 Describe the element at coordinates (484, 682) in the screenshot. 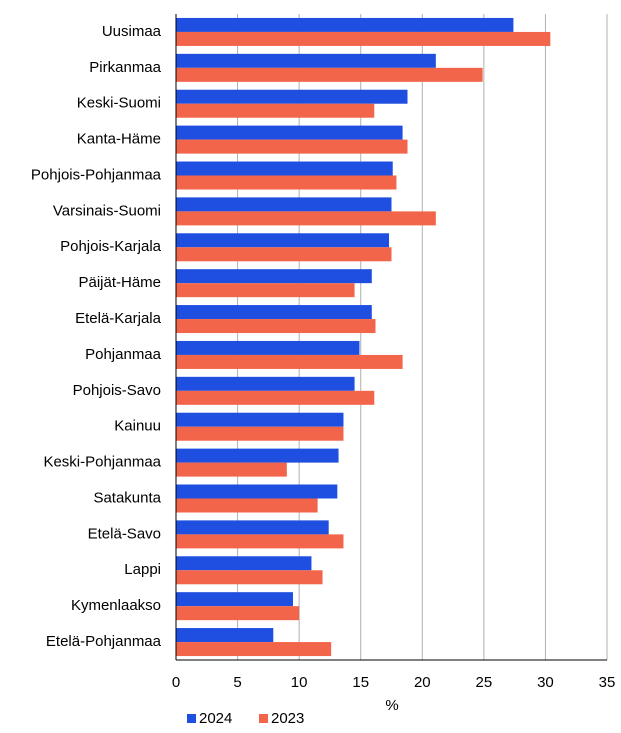

I see `x-tick-label: 25` at that location.